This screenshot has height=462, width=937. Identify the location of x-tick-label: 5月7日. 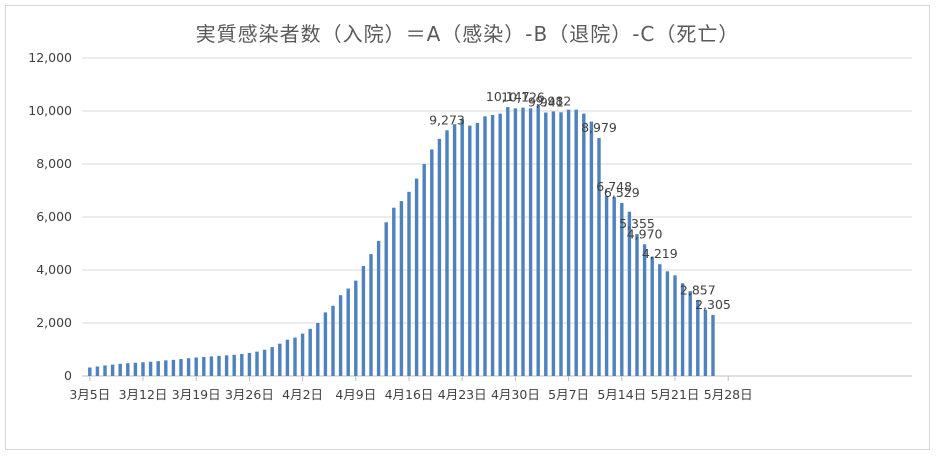
(568, 394).